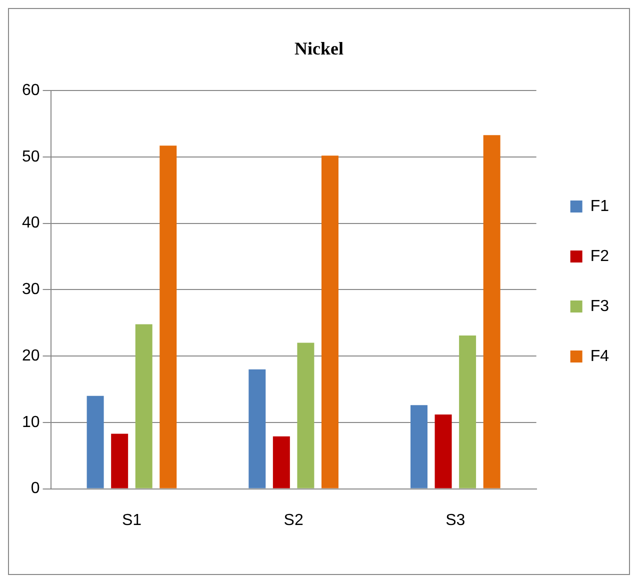 The image size is (640, 581). What do you see at coordinates (294, 520) in the screenshot?
I see `x-tick-label: S2` at bounding box center [294, 520].